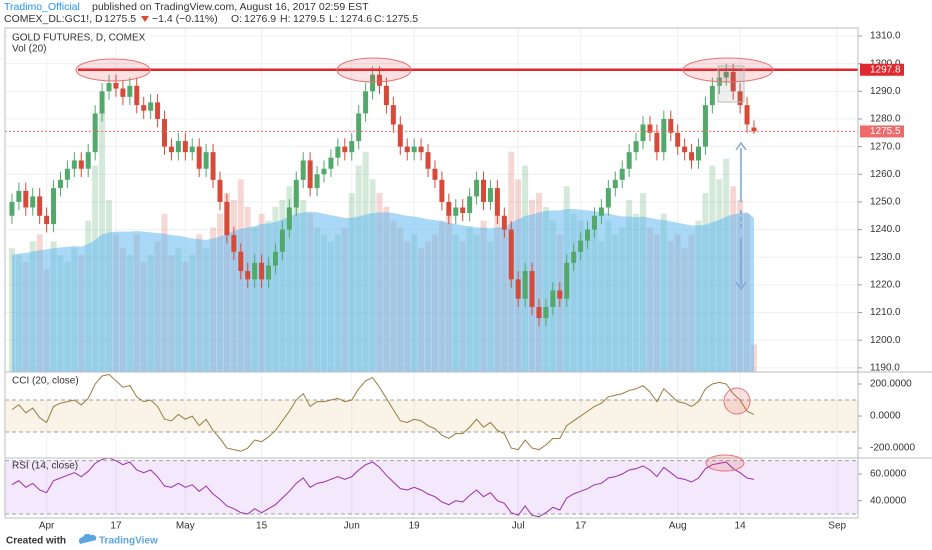 This screenshot has height=550, width=932. What do you see at coordinates (42, 7) in the screenshot?
I see `author: Tradimo_Official` at bounding box center [42, 7].